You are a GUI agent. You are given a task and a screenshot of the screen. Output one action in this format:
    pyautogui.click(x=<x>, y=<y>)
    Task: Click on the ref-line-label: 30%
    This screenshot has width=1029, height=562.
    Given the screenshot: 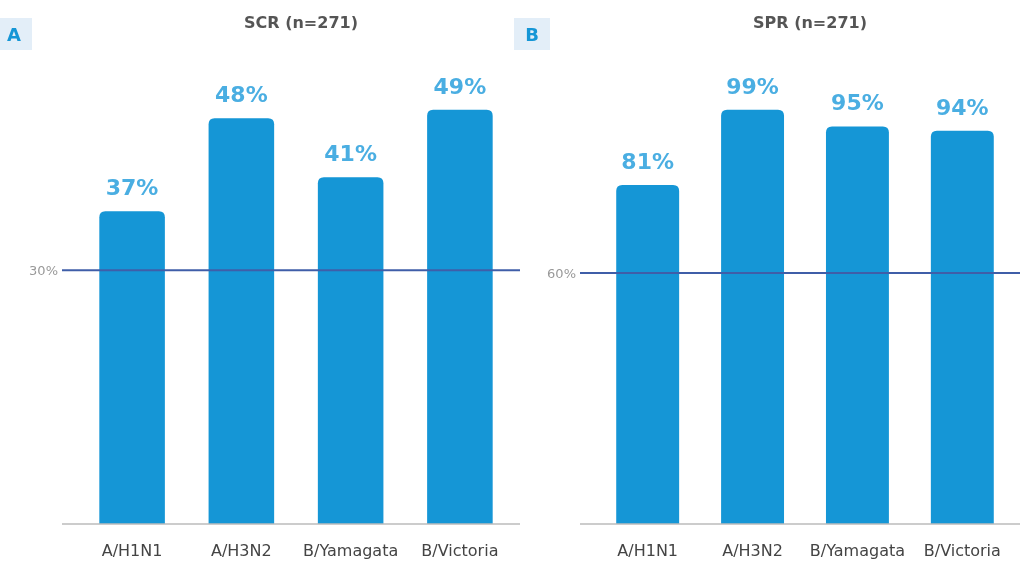 What is the action you would take?
    pyautogui.click(x=43, y=271)
    